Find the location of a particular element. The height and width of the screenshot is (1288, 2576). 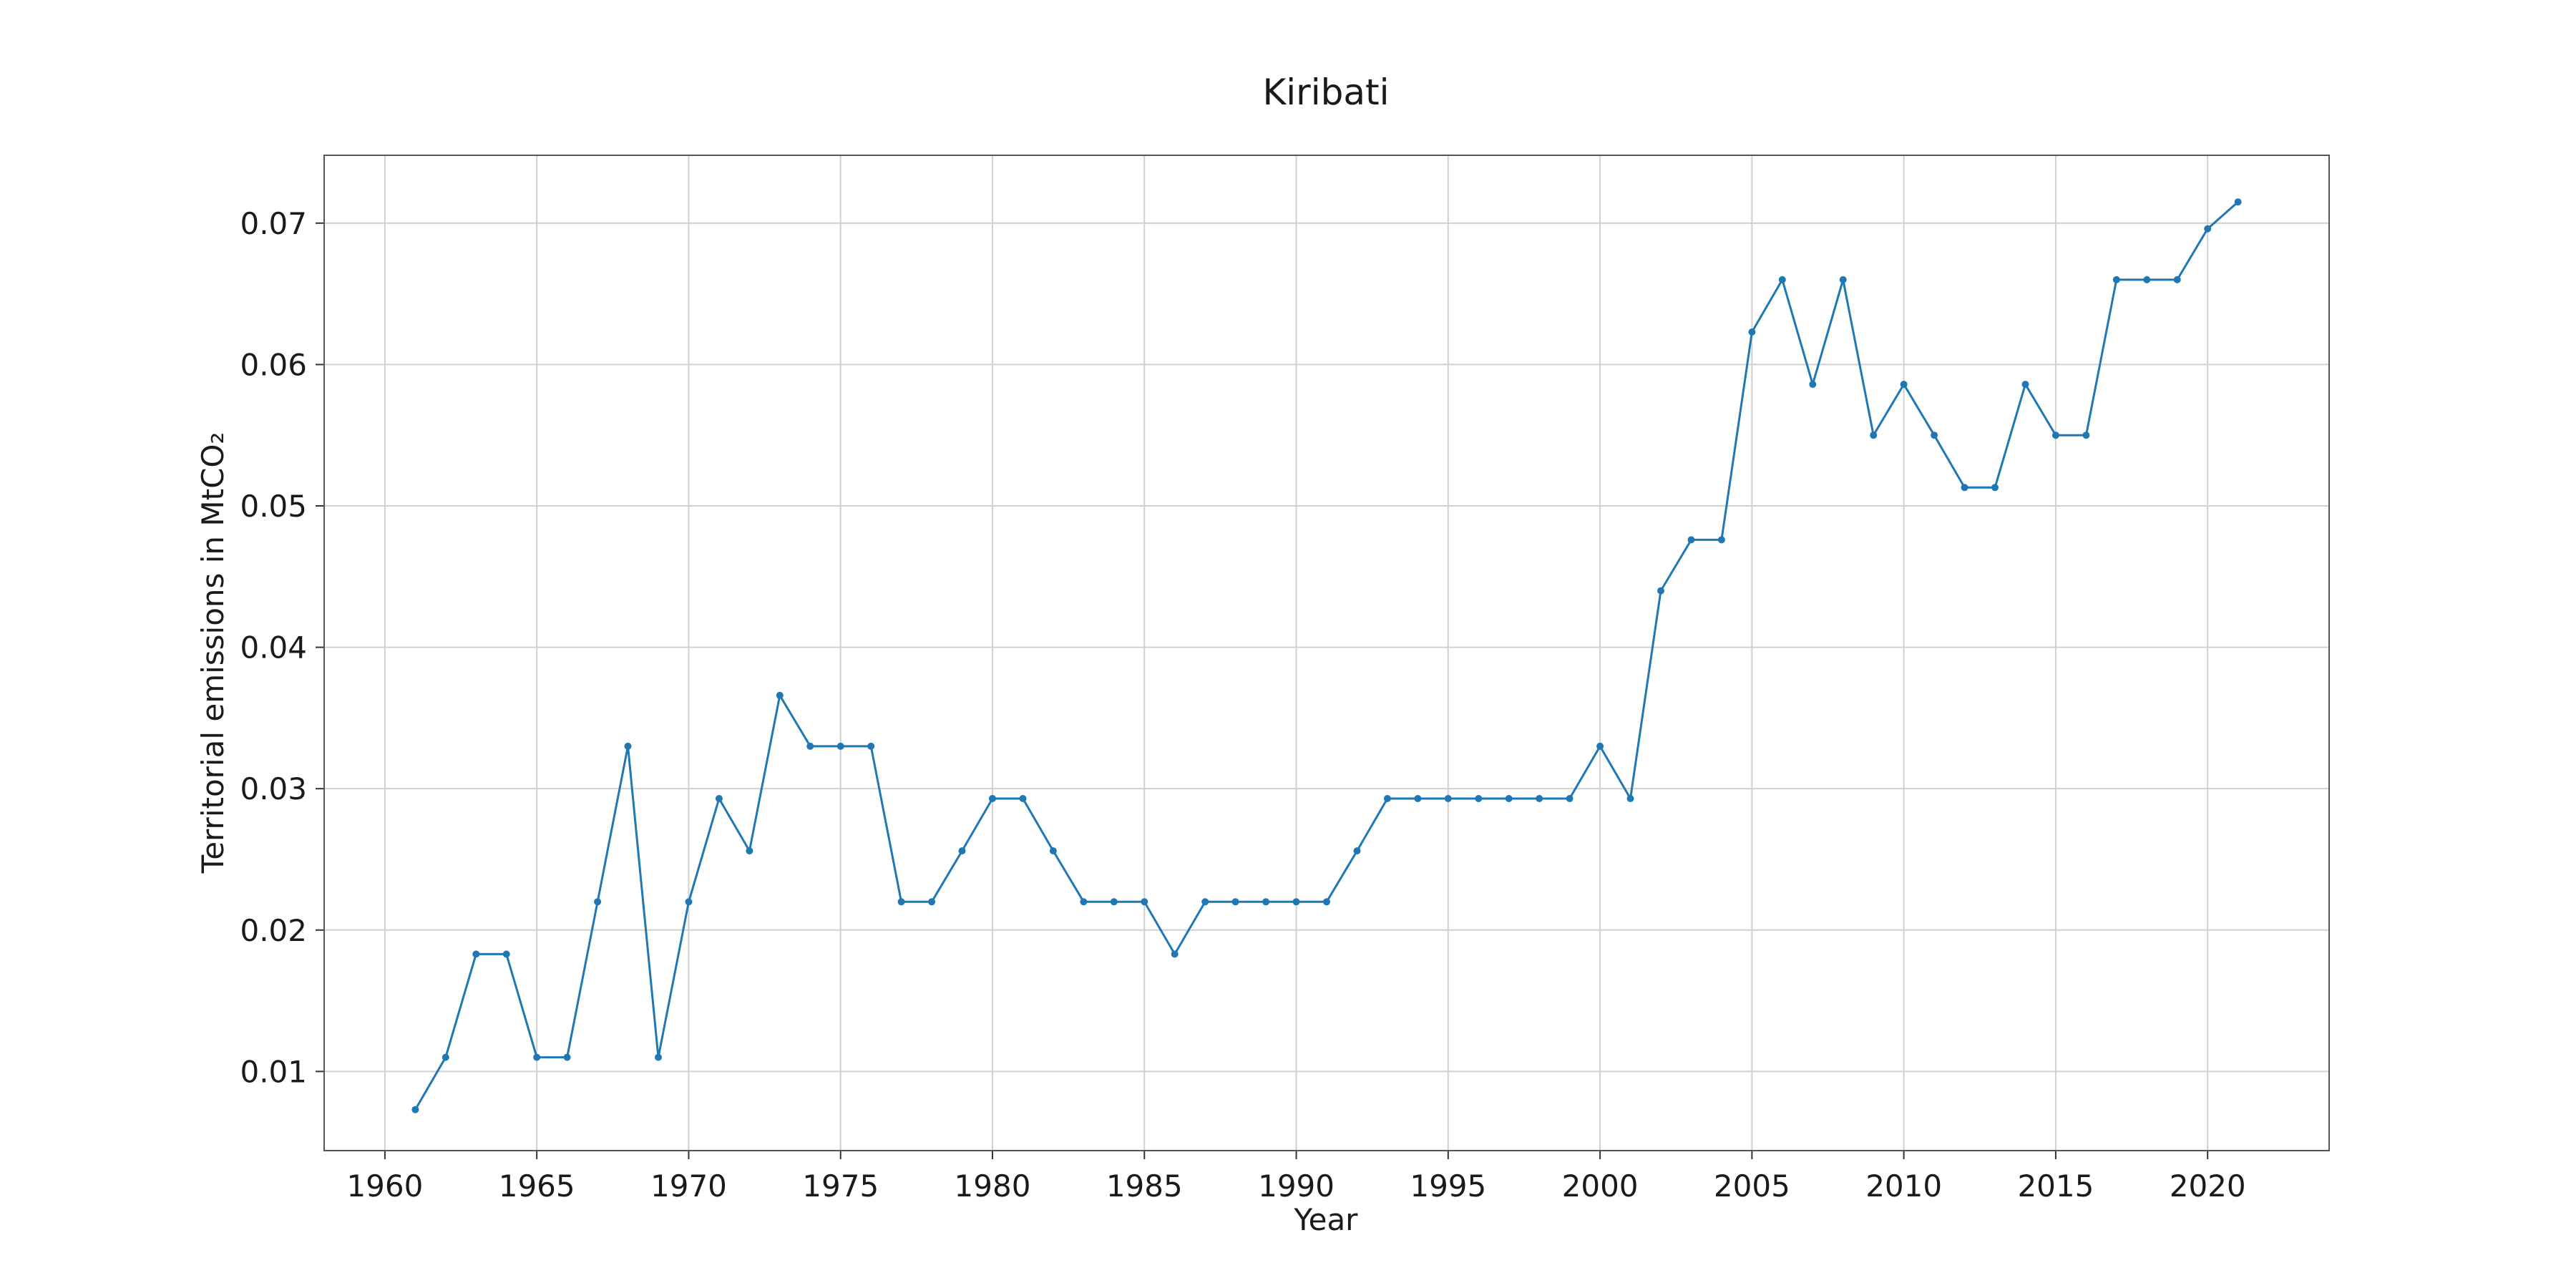

x-tick-label: 2000 is located at coordinates (1601, 1186).